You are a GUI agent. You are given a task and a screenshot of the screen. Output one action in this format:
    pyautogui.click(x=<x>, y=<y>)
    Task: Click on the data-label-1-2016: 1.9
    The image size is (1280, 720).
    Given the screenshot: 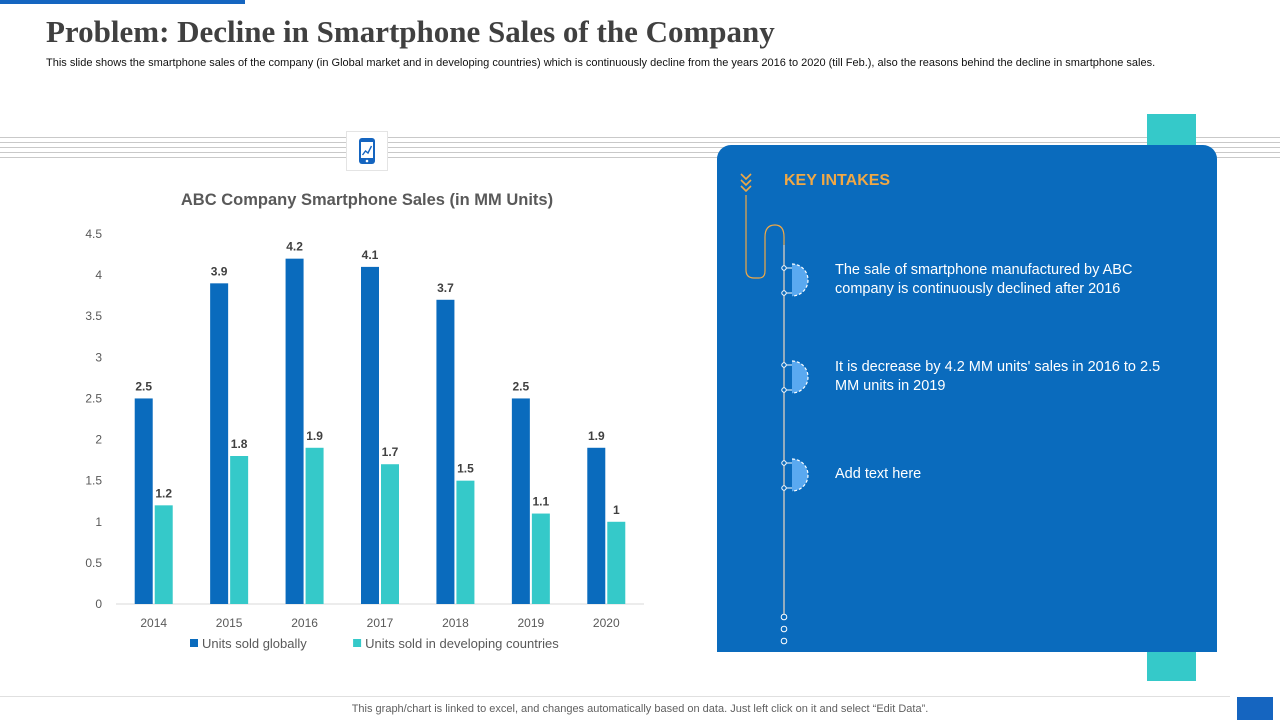 What is the action you would take?
    pyautogui.click(x=314, y=436)
    